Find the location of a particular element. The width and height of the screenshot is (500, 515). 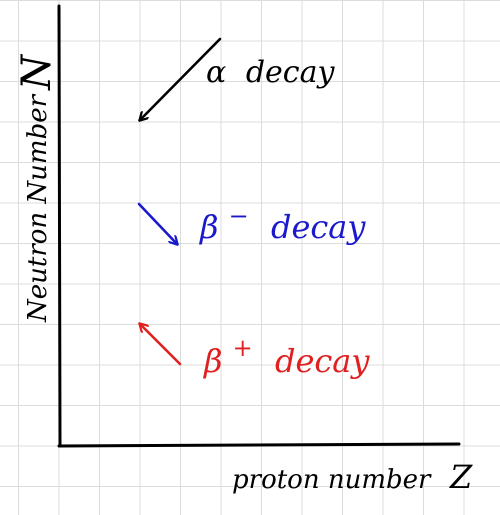

alpha-symbol: α is located at coordinates (216, 72).